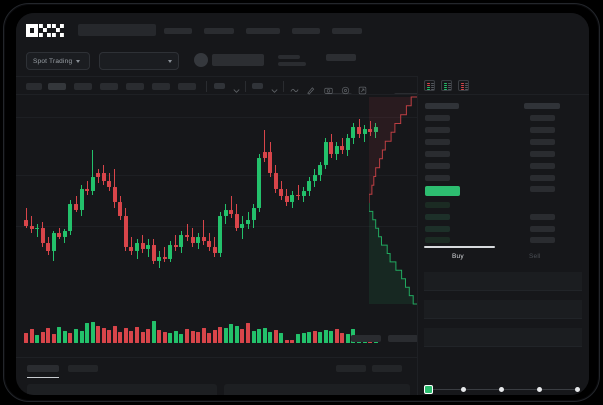  What do you see at coordinates (58, 61) in the screenshot?
I see `mode-dropdown: Spot Trading` at bounding box center [58, 61].